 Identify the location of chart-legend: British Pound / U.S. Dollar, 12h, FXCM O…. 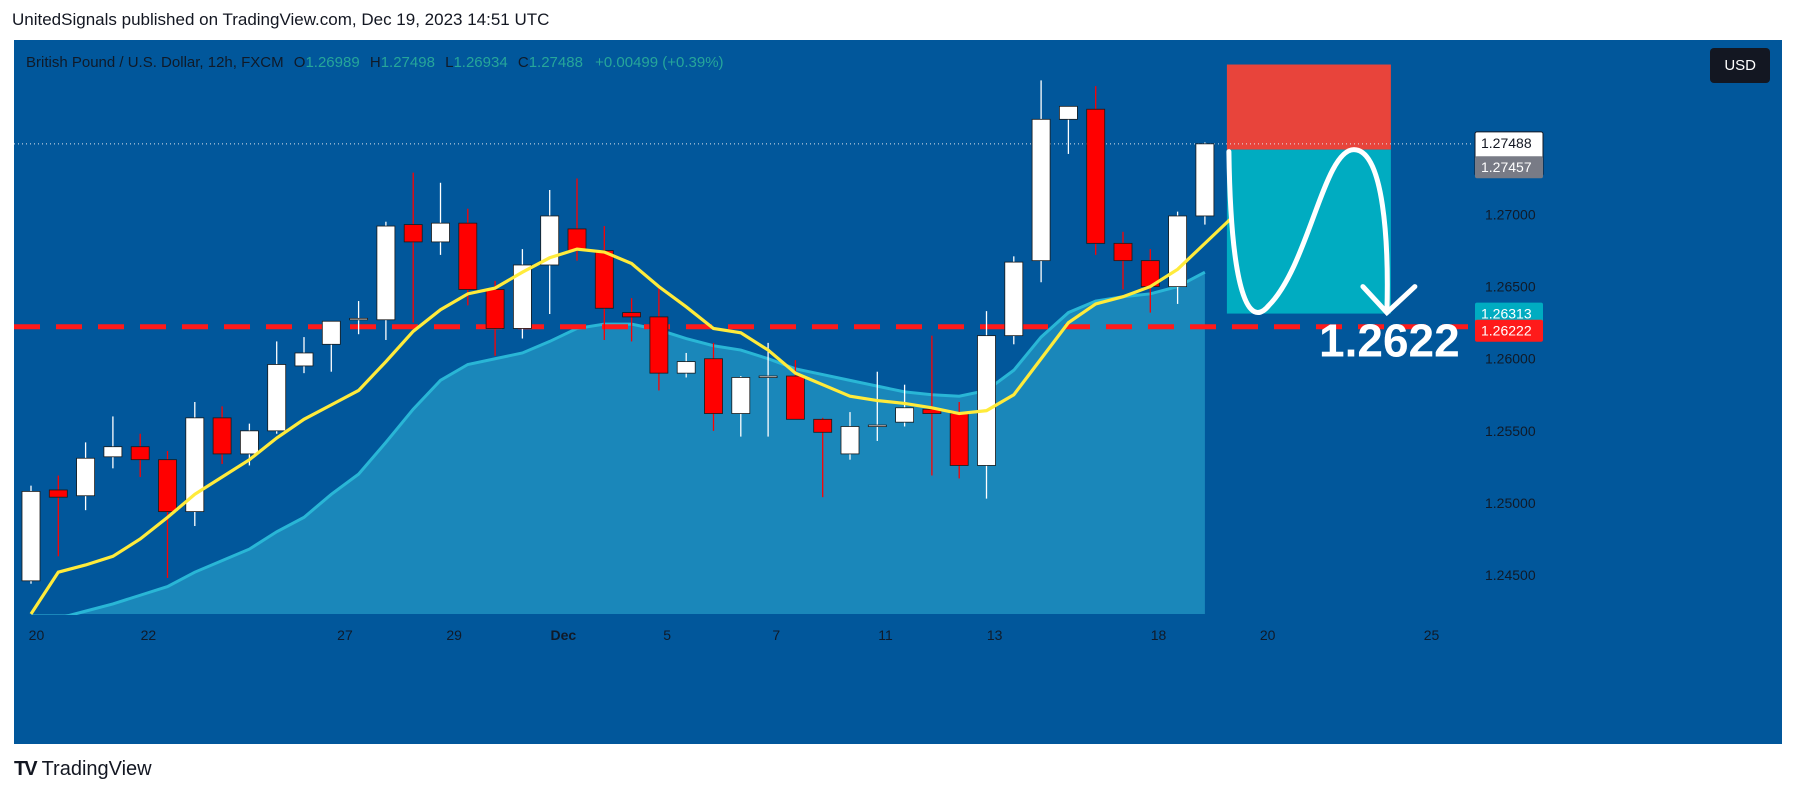
(375, 62).